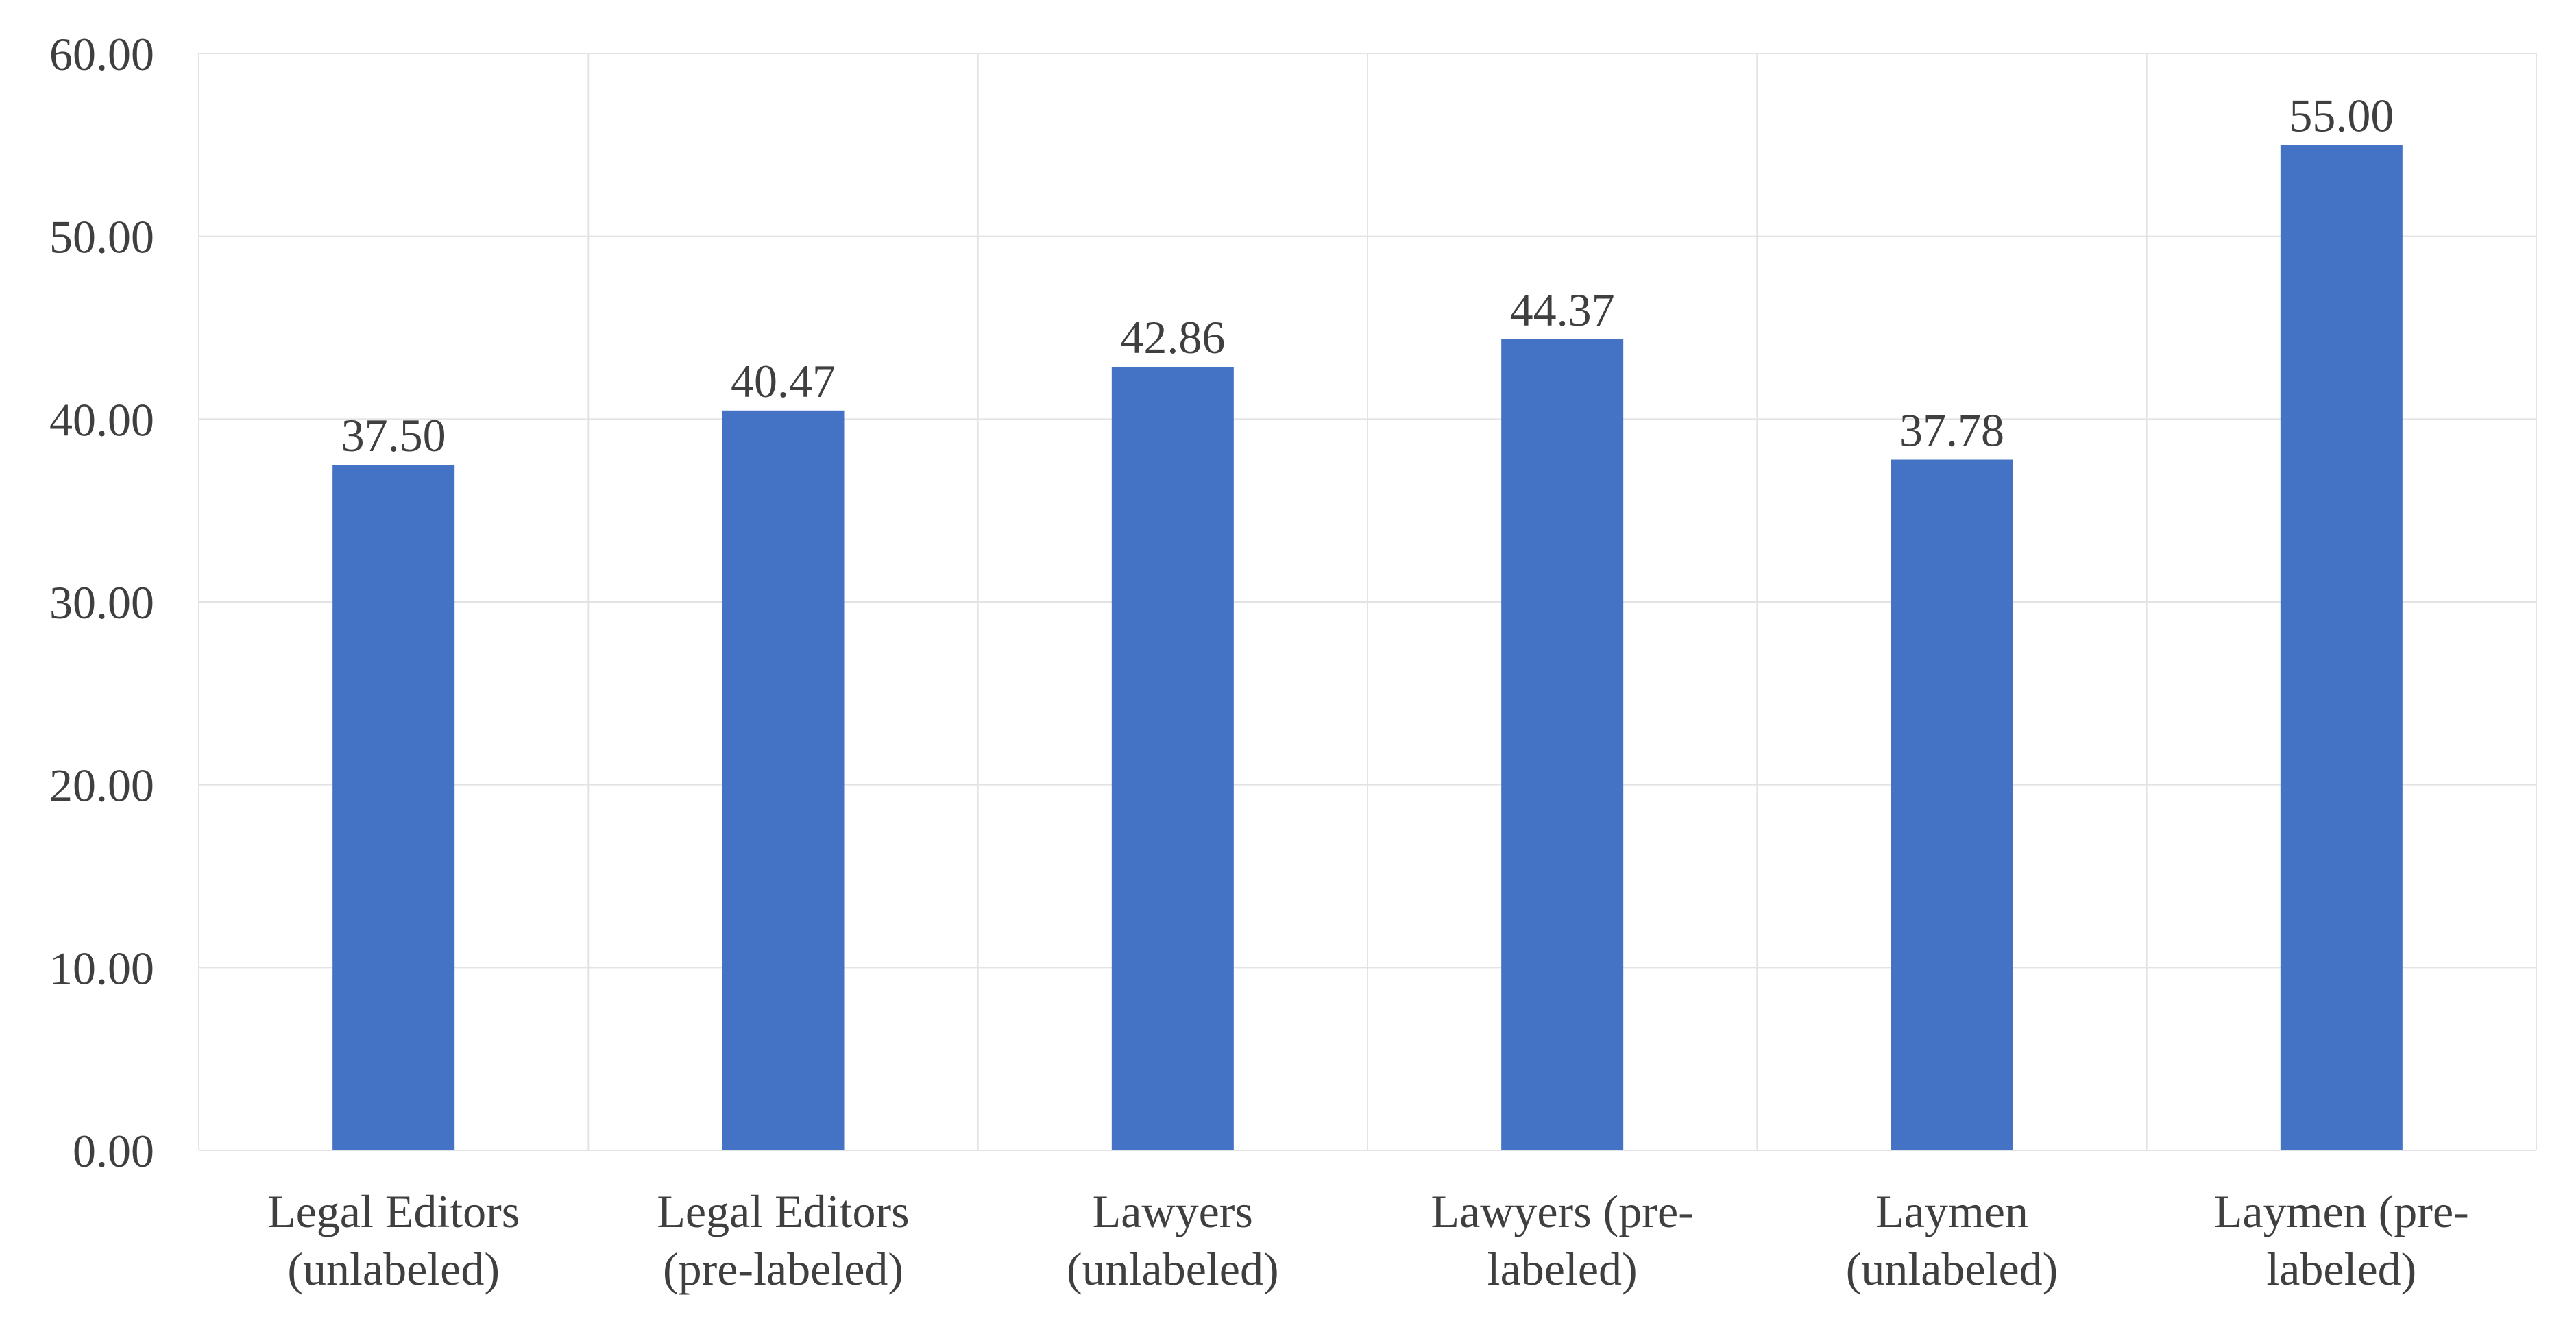 The width and height of the screenshot is (2576, 1321). I want to click on data-label: 55.00, so click(2341, 115).